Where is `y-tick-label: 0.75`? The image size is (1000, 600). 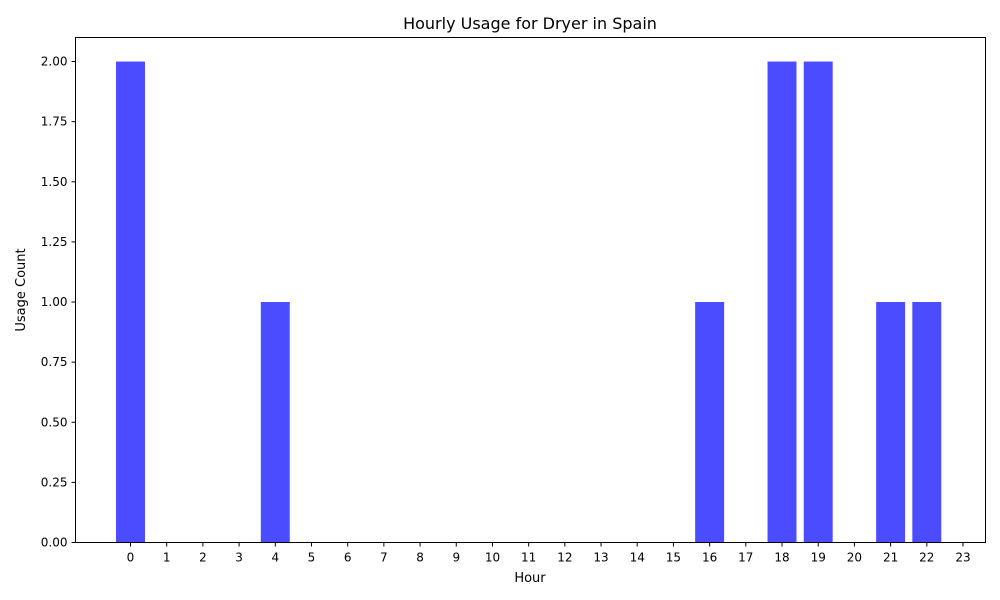
y-tick-label: 0.75 is located at coordinates (54, 362).